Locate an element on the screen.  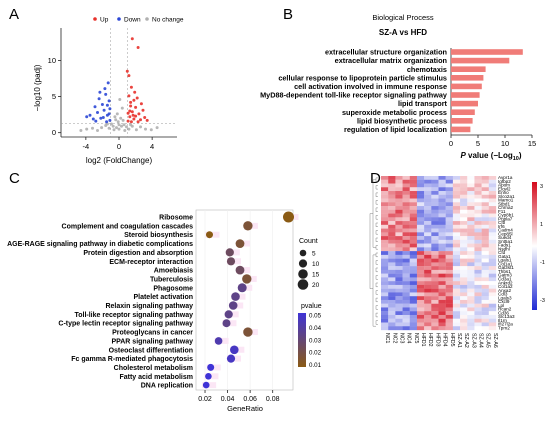
heatmap-dendrogram-root is located at coordinates (371, 251).